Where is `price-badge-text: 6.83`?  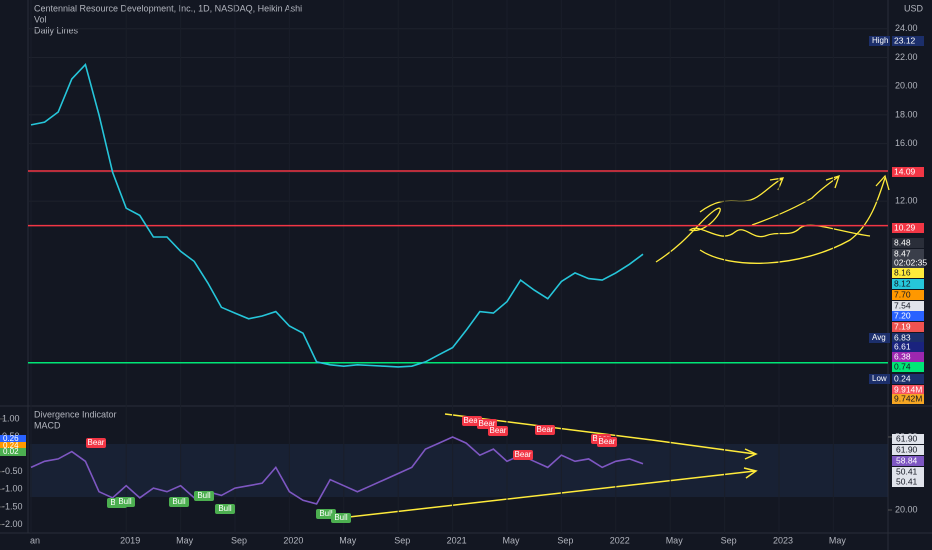
price-badge-text: 6.83 is located at coordinates (902, 337).